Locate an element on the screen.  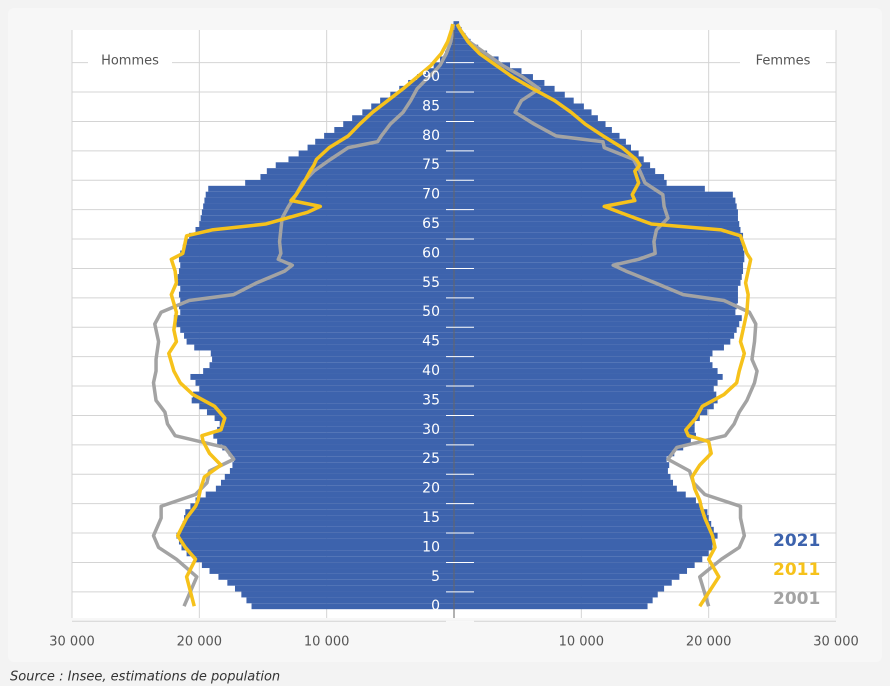
side-label: Hommes is located at coordinates (130, 61).